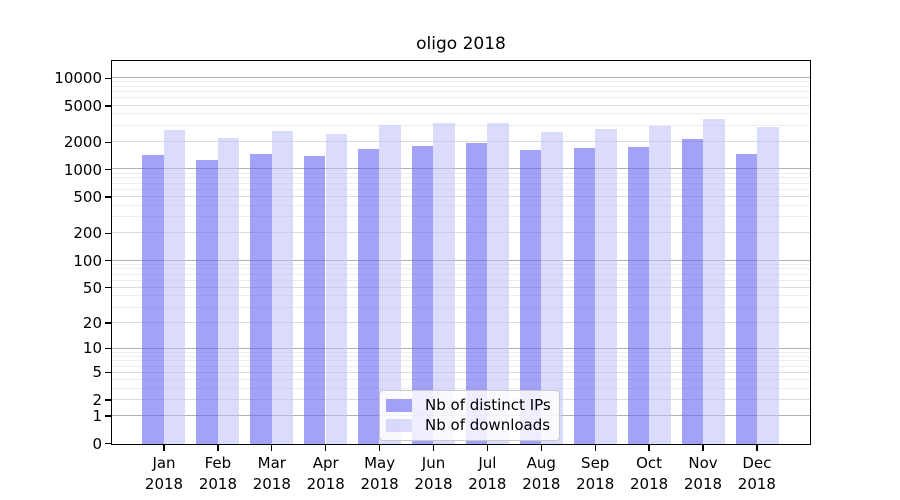  Describe the element at coordinates (390, 284) in the screenshot. I see `bar-downloads-may` at that location.